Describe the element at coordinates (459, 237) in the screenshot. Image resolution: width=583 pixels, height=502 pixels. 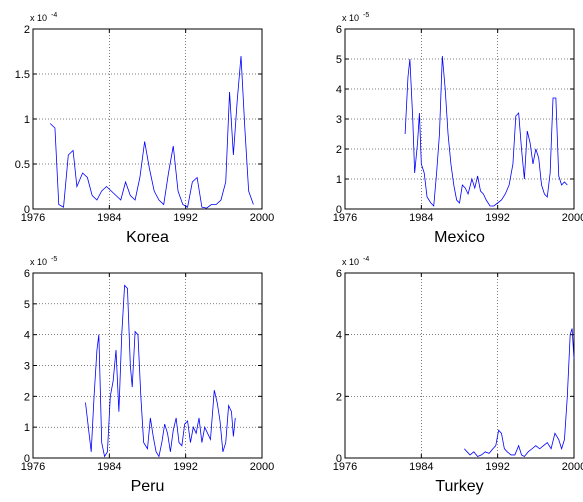
I see `chart-title: Mexico` at that location.